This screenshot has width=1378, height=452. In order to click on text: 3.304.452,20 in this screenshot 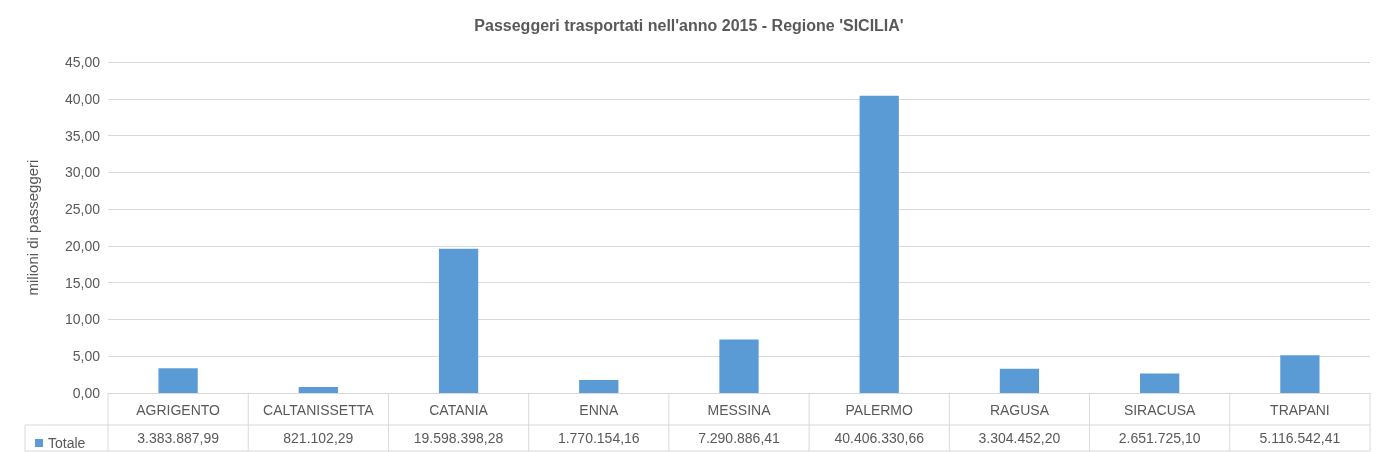, I will do `click(1019, 438)`.